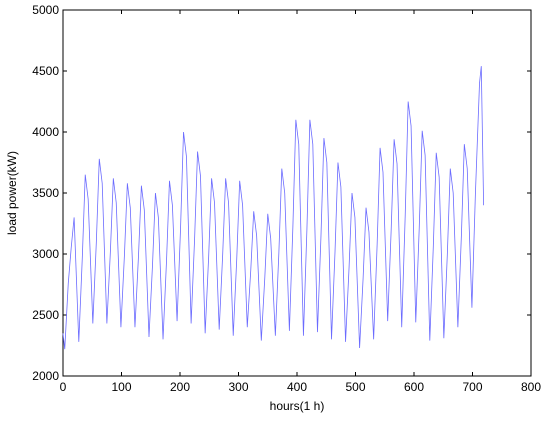 Image resolution: width=550 pixels, height=422 pixels. Describe the element at coordinates (414, 387) in the screenshot. I see `x-tick-label: 600` at that location.